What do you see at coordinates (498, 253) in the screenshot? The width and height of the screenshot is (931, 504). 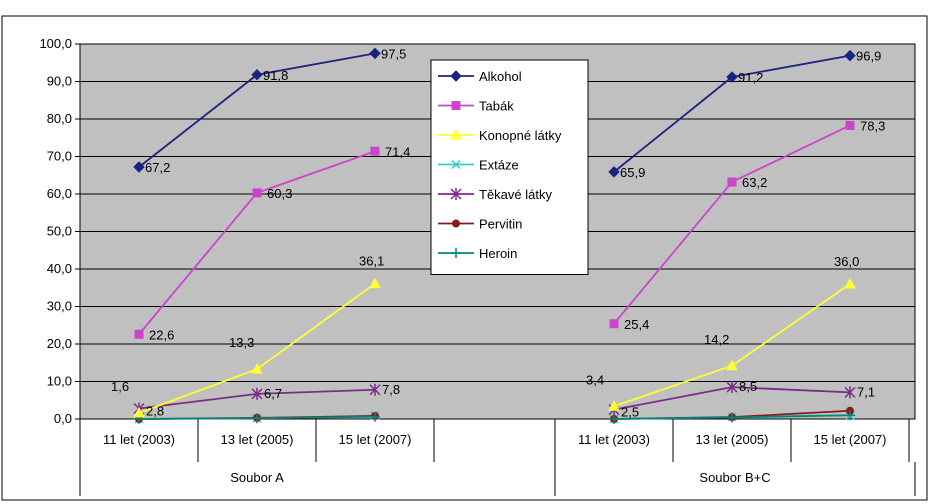 I see `legend-label: Heroin` at bounding box center [498, 253].